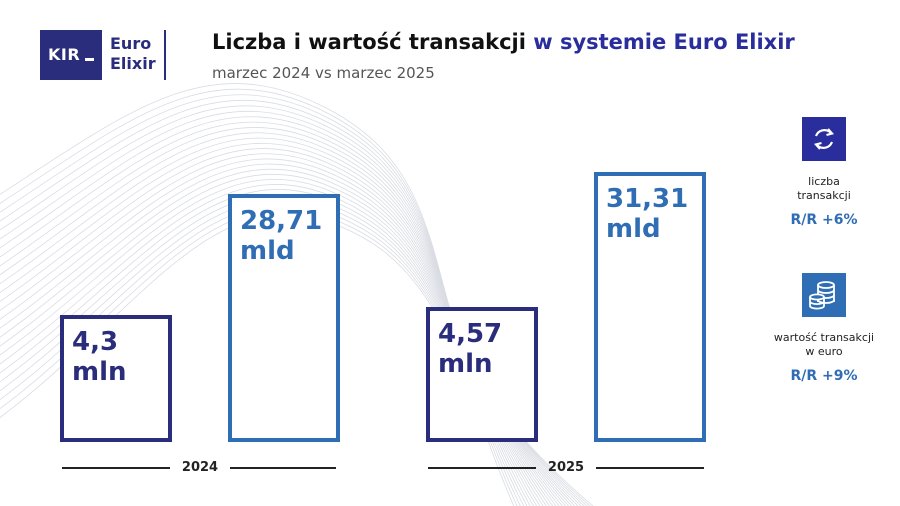 Image resolution: width=900 pixels, height=506 pixels. Describe the element at coordinates (64, 54) in the screenshot. I see `logo-kir-text: KIR` at that location.